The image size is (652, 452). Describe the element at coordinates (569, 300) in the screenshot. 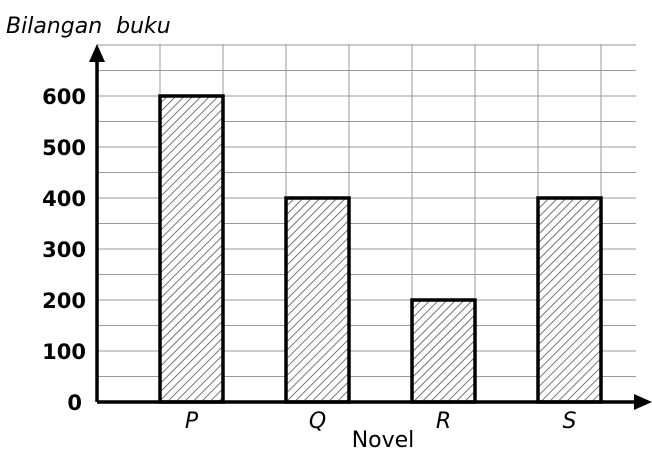

I see `bar-S` at that location.